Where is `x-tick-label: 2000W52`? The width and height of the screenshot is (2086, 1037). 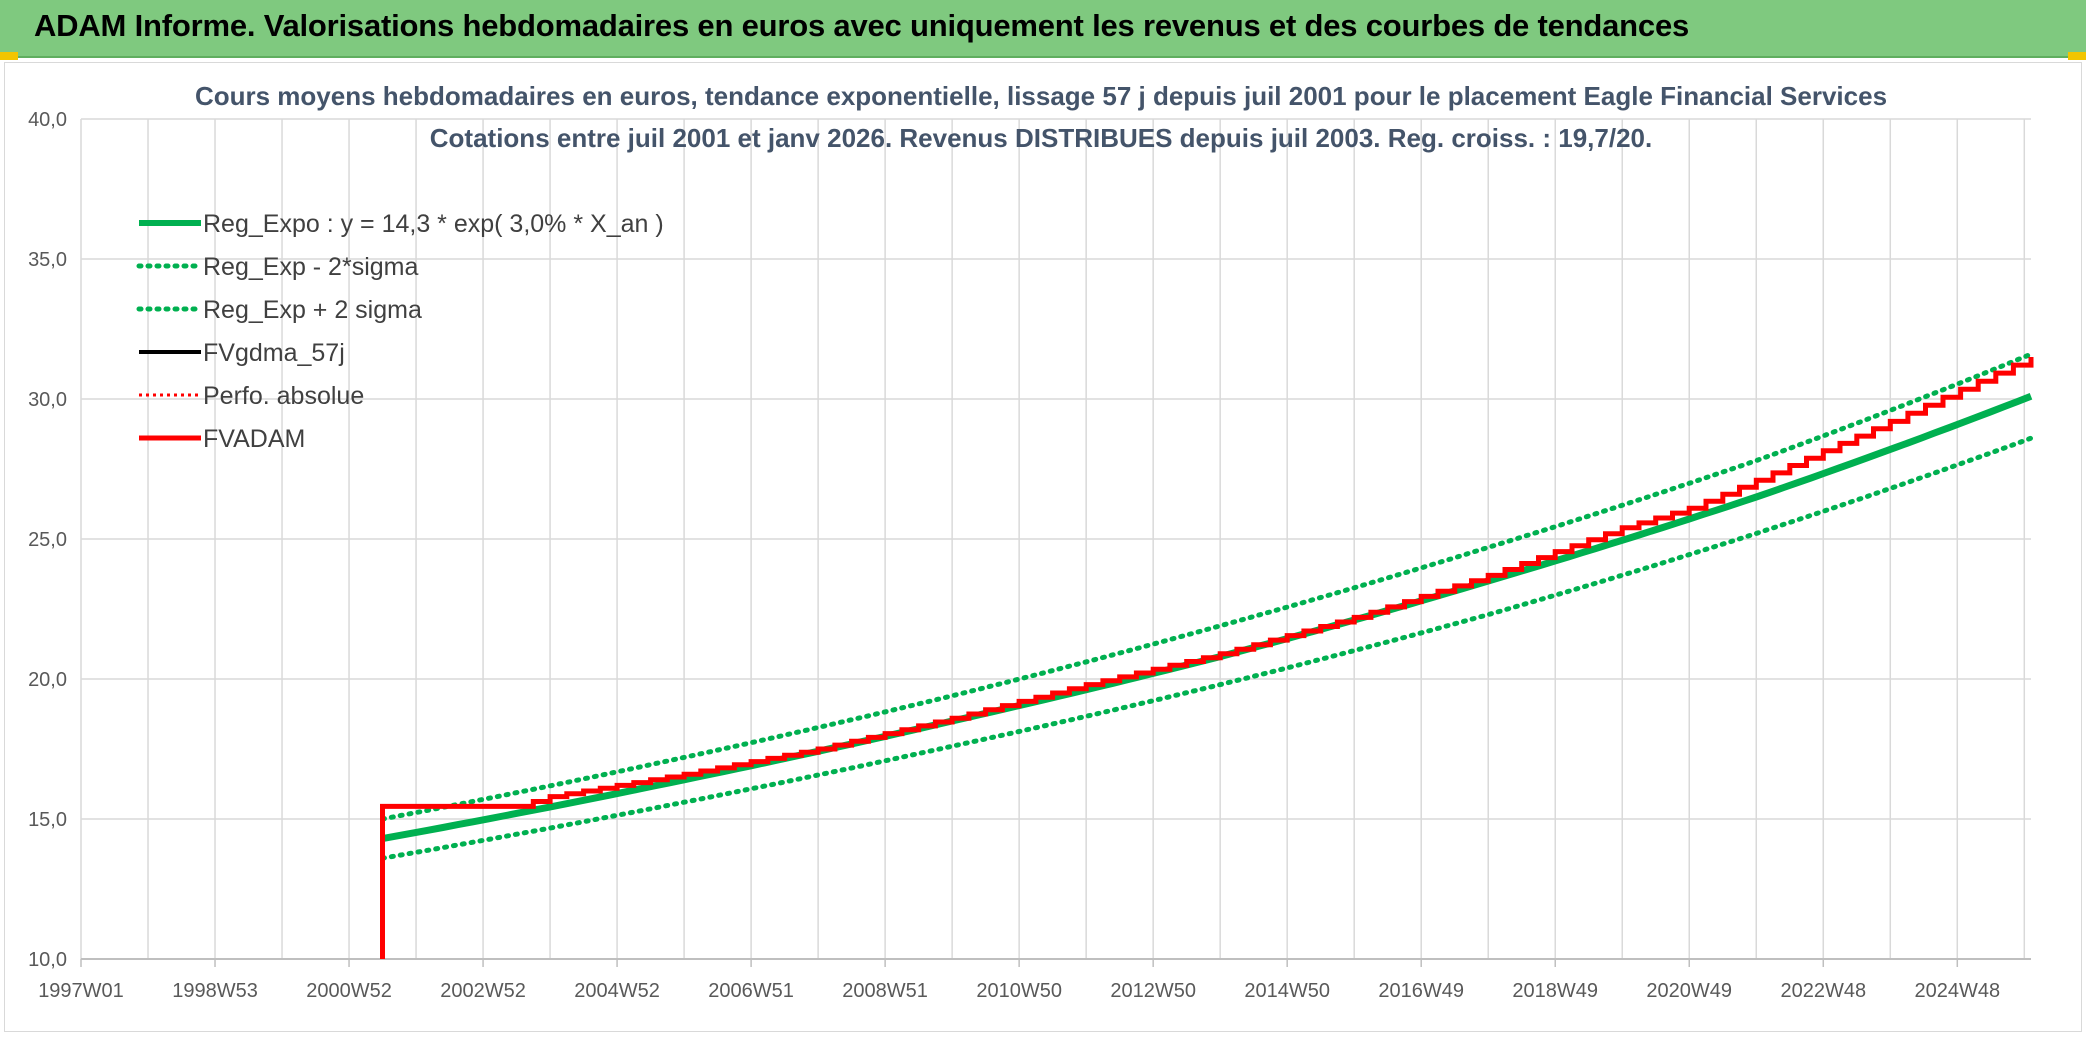 x-tick-label: 2000W52 is located at coordinates (349, 991).